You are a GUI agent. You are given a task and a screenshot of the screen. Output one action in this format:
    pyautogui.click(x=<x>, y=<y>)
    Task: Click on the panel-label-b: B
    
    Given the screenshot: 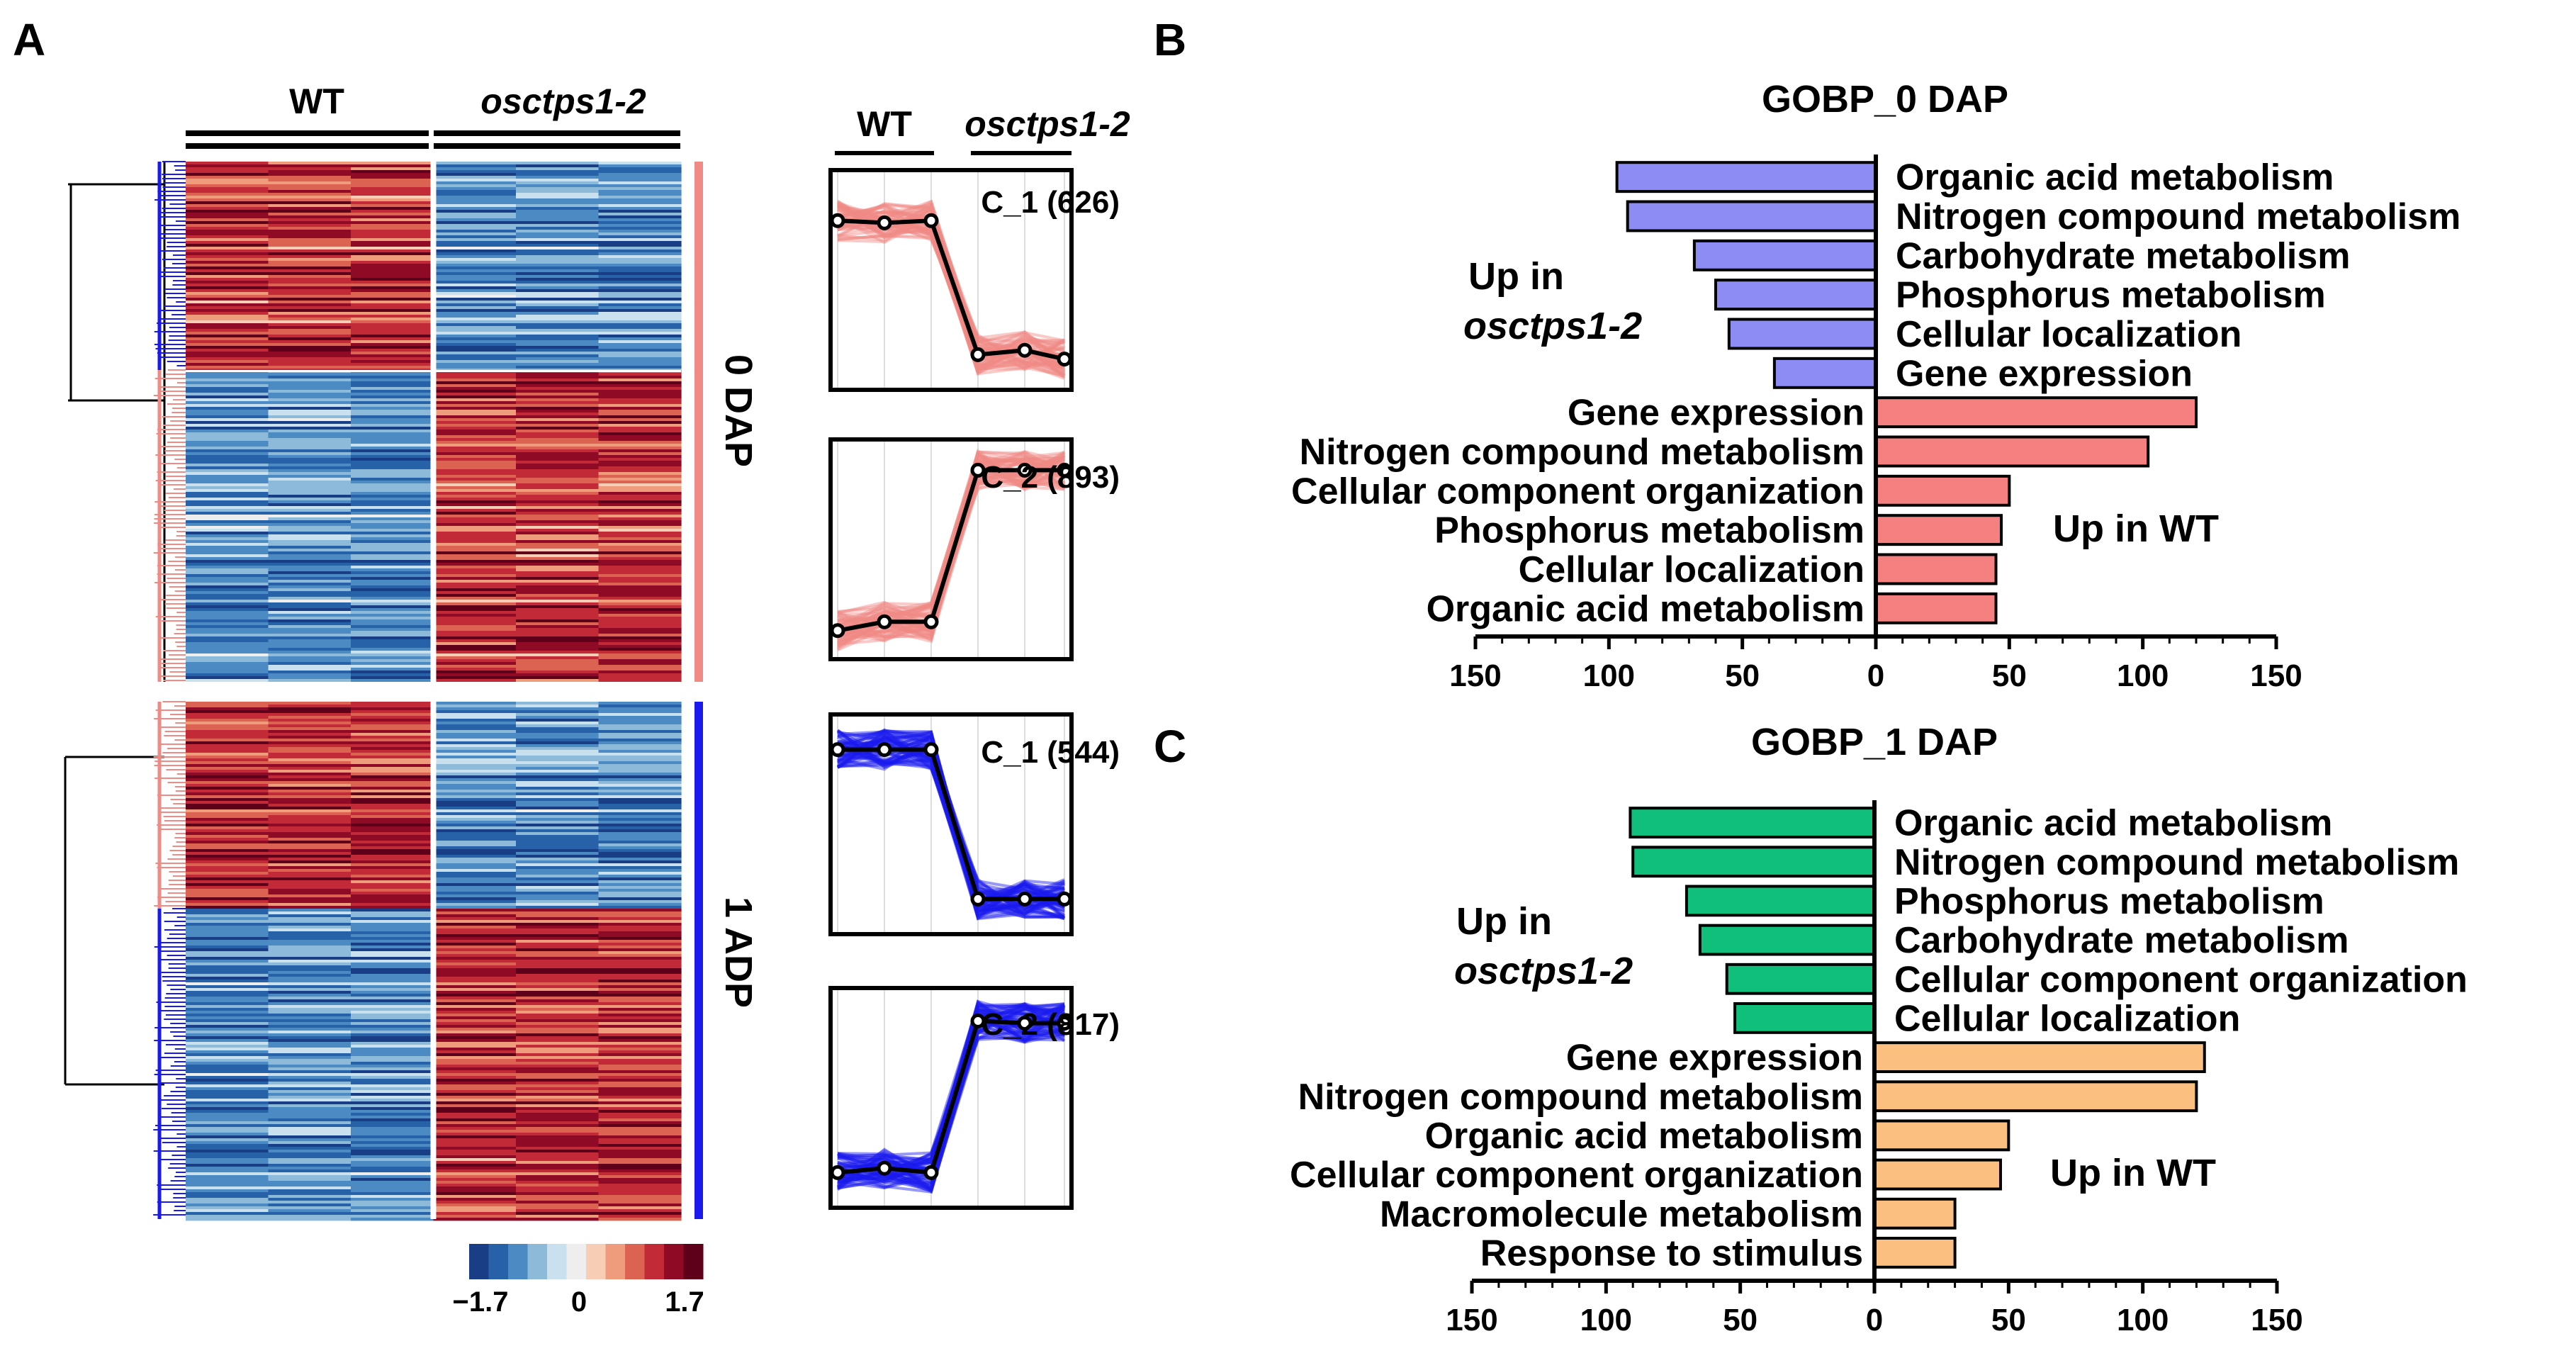 What is the action you would take?
    pyautogui.click(x=1170, y=39)
    